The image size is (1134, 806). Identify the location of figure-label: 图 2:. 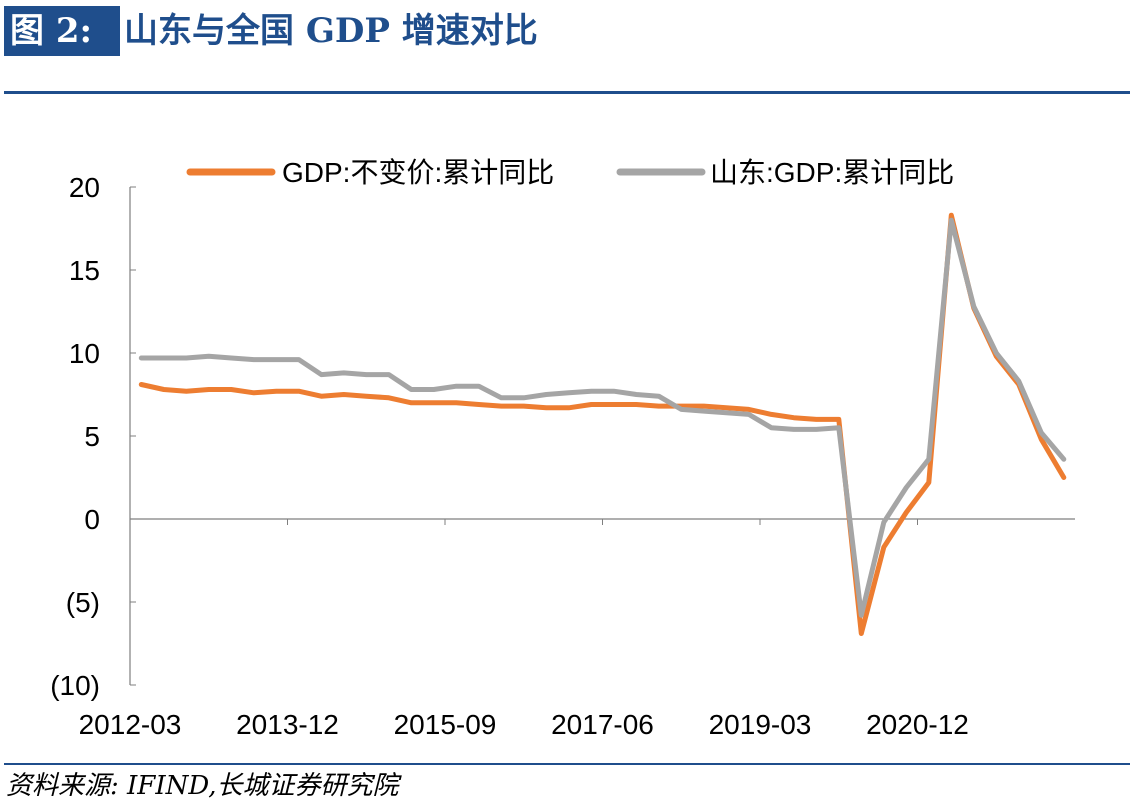
(62, 31).